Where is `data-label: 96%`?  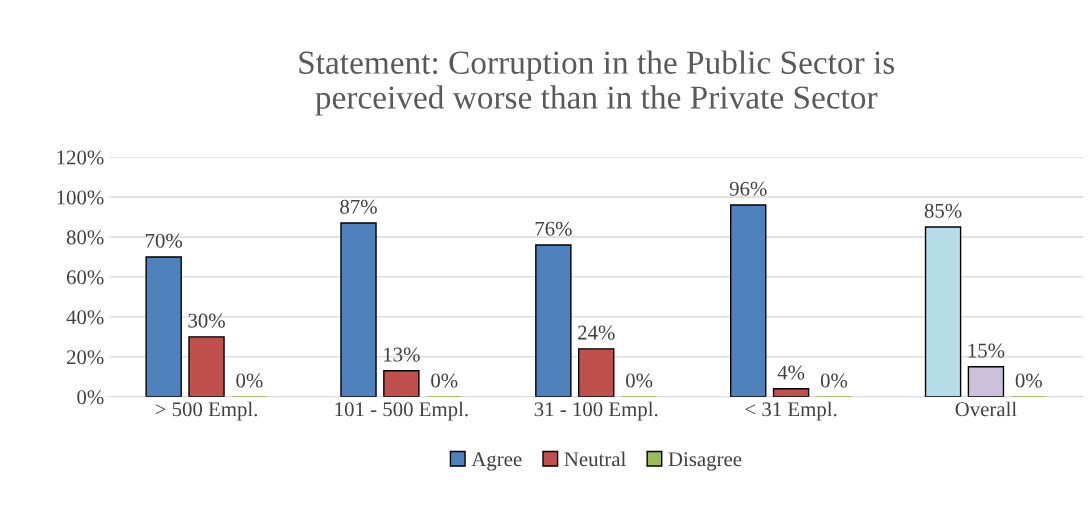
data-label: 96% is located at coordinates (748, 188).